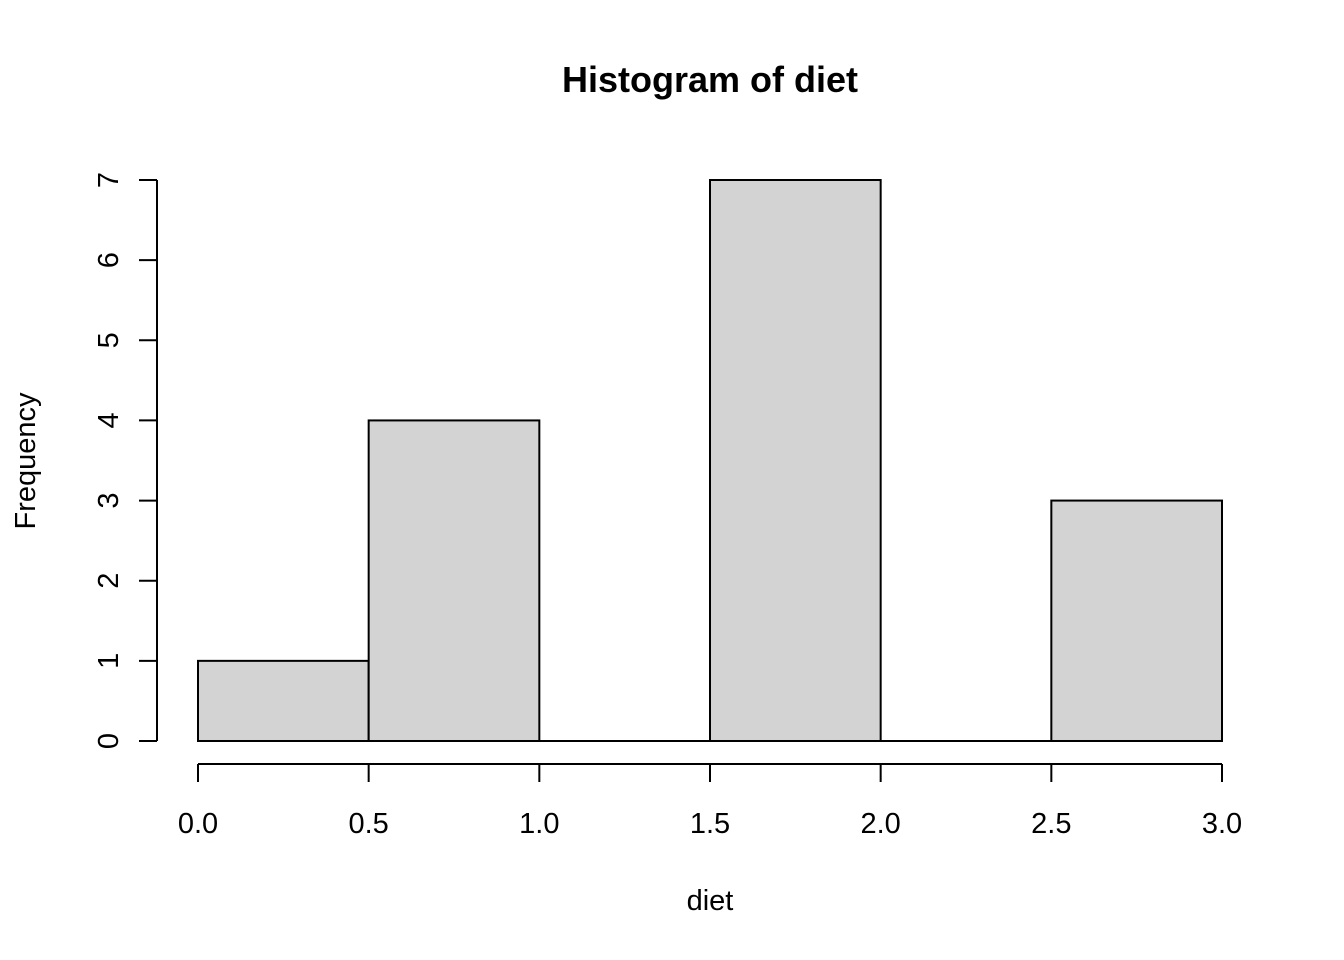 The image size is (1344, 960). Describe the element at coordinates (710, 79) in the screenshot. I see `chart-title: Histogram of diet` at that location.